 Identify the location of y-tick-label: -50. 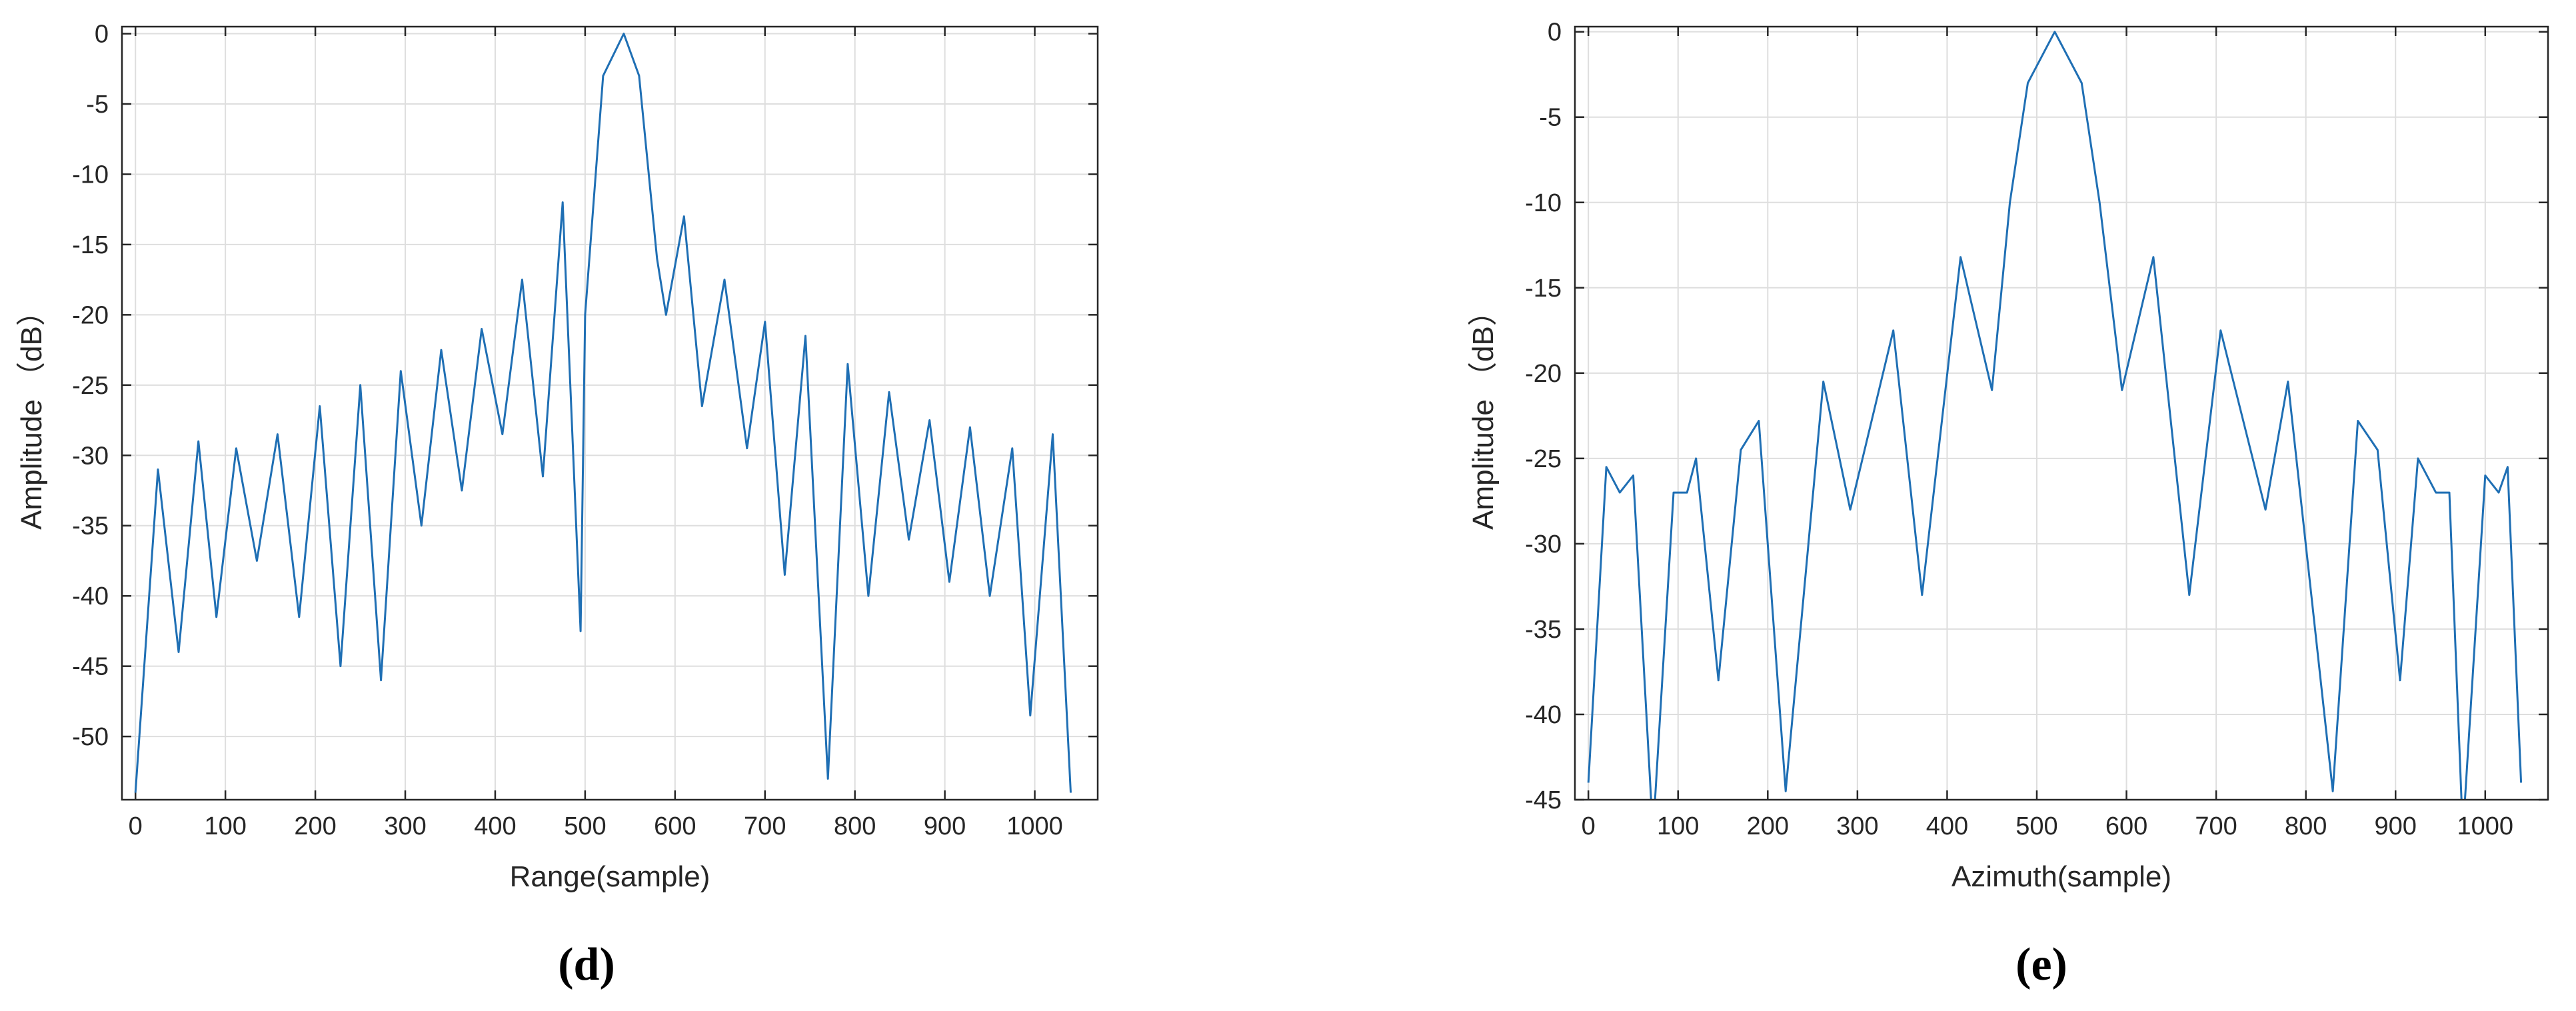
(90, 737).